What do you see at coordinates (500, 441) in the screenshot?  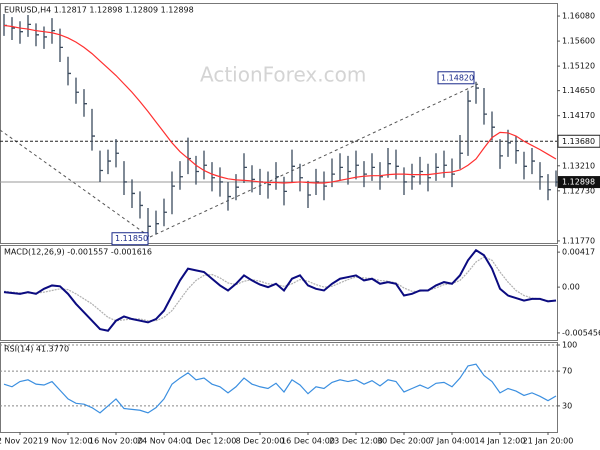 I see `x-tick-label: 14 Jan 12:00` at bounding box center [500, 441].